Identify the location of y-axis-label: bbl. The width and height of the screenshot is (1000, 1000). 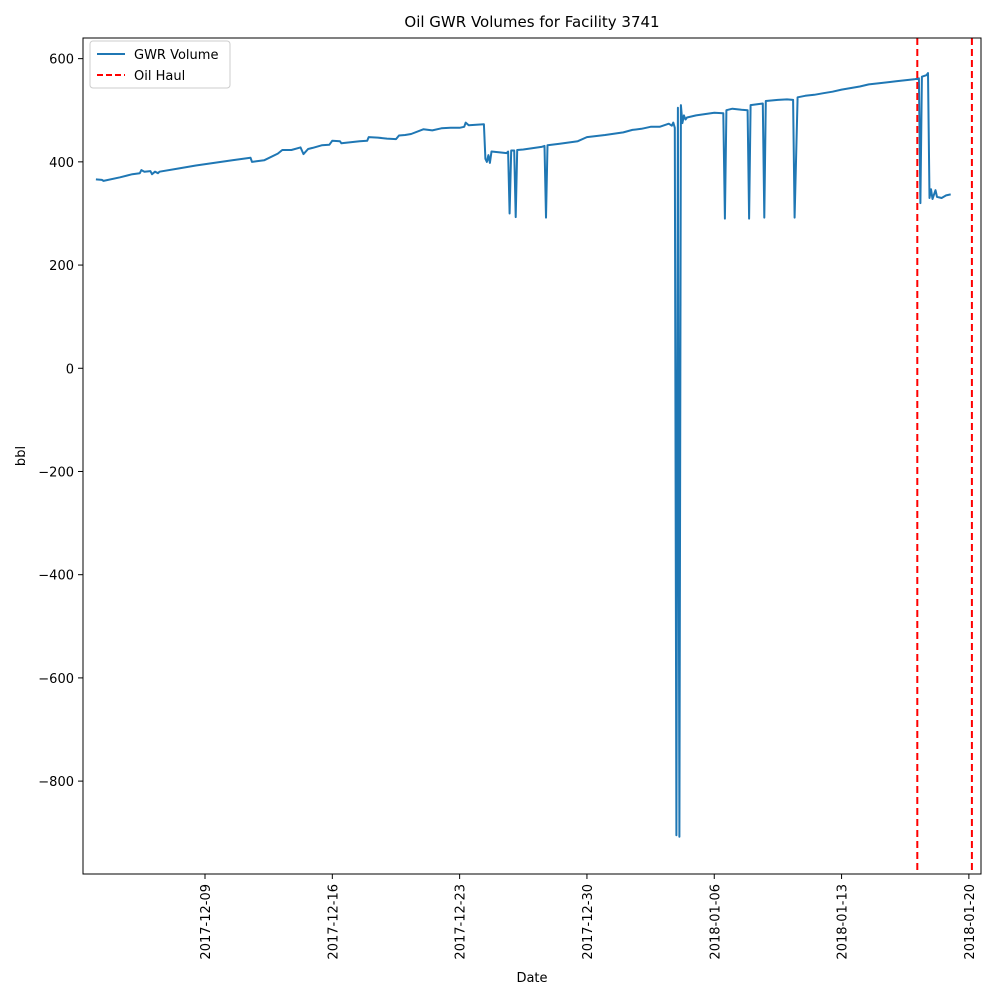
(21, 456).